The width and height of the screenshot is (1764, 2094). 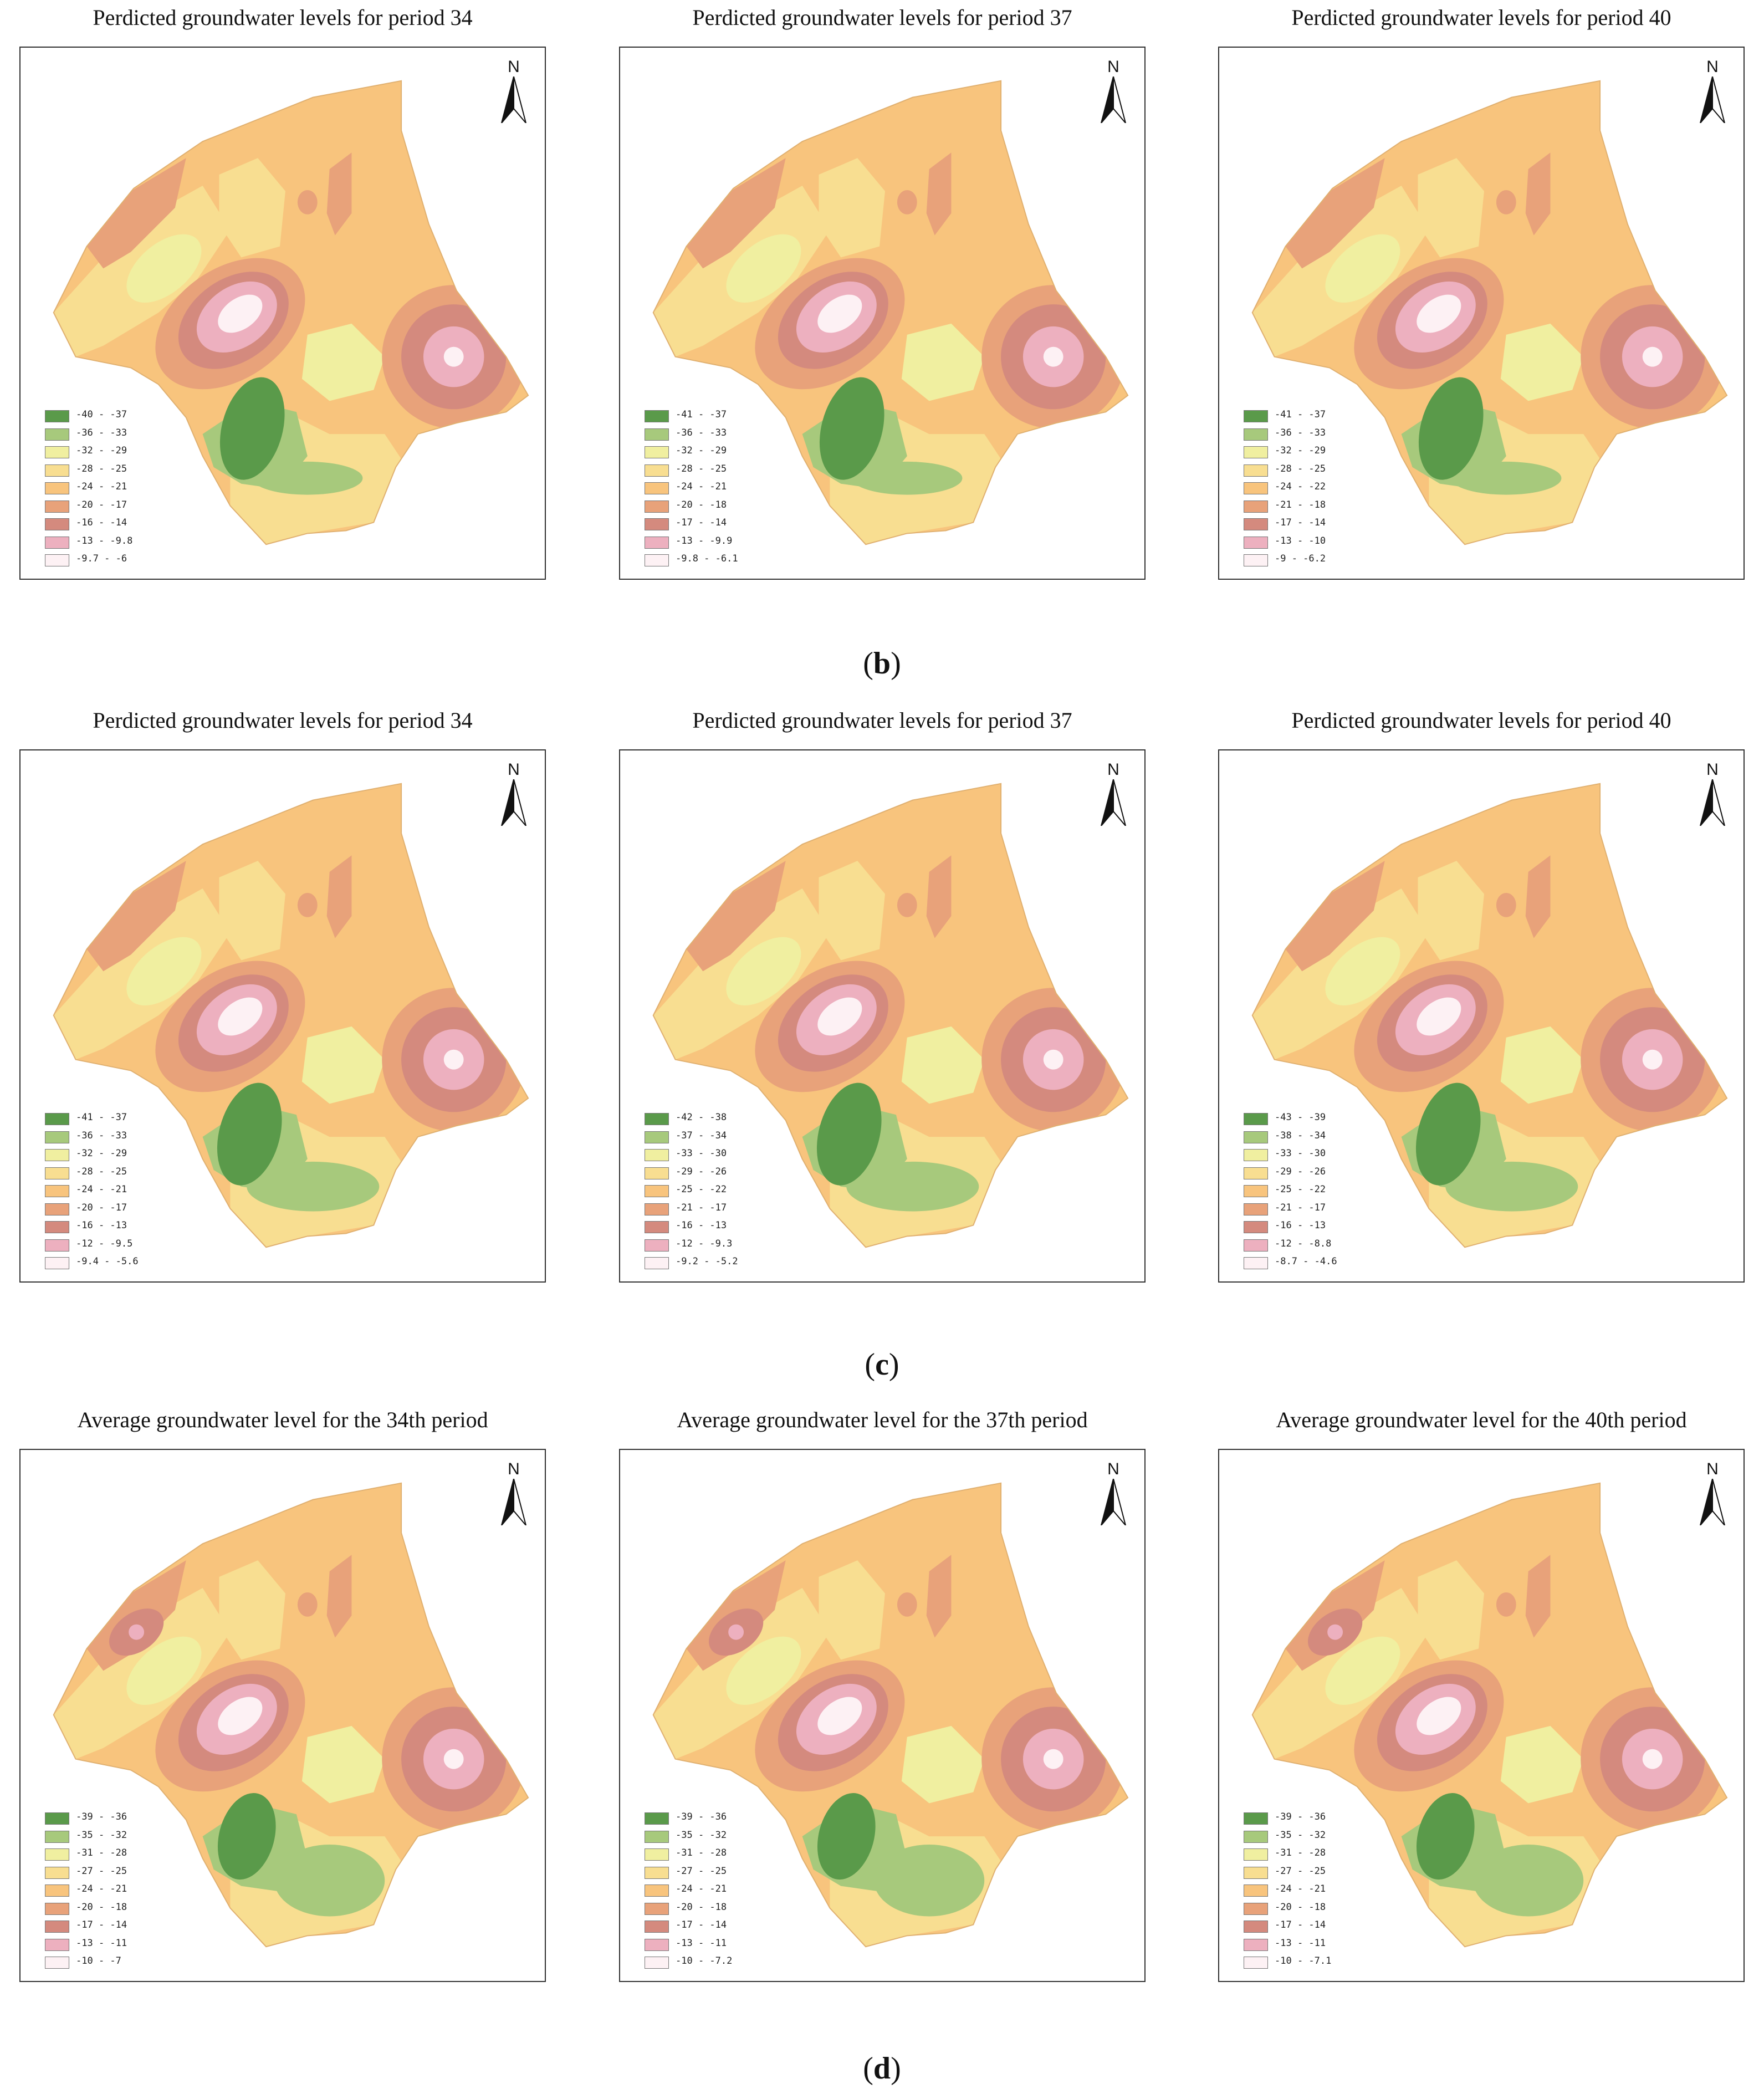 I want to click on legend-label: -8.7 - -4.6, so click(x=1306, y=1262).